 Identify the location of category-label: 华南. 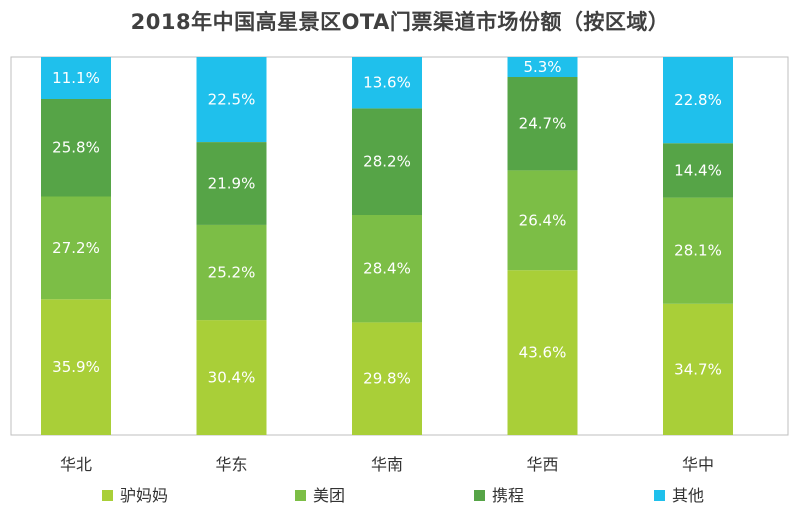
(387, 464).